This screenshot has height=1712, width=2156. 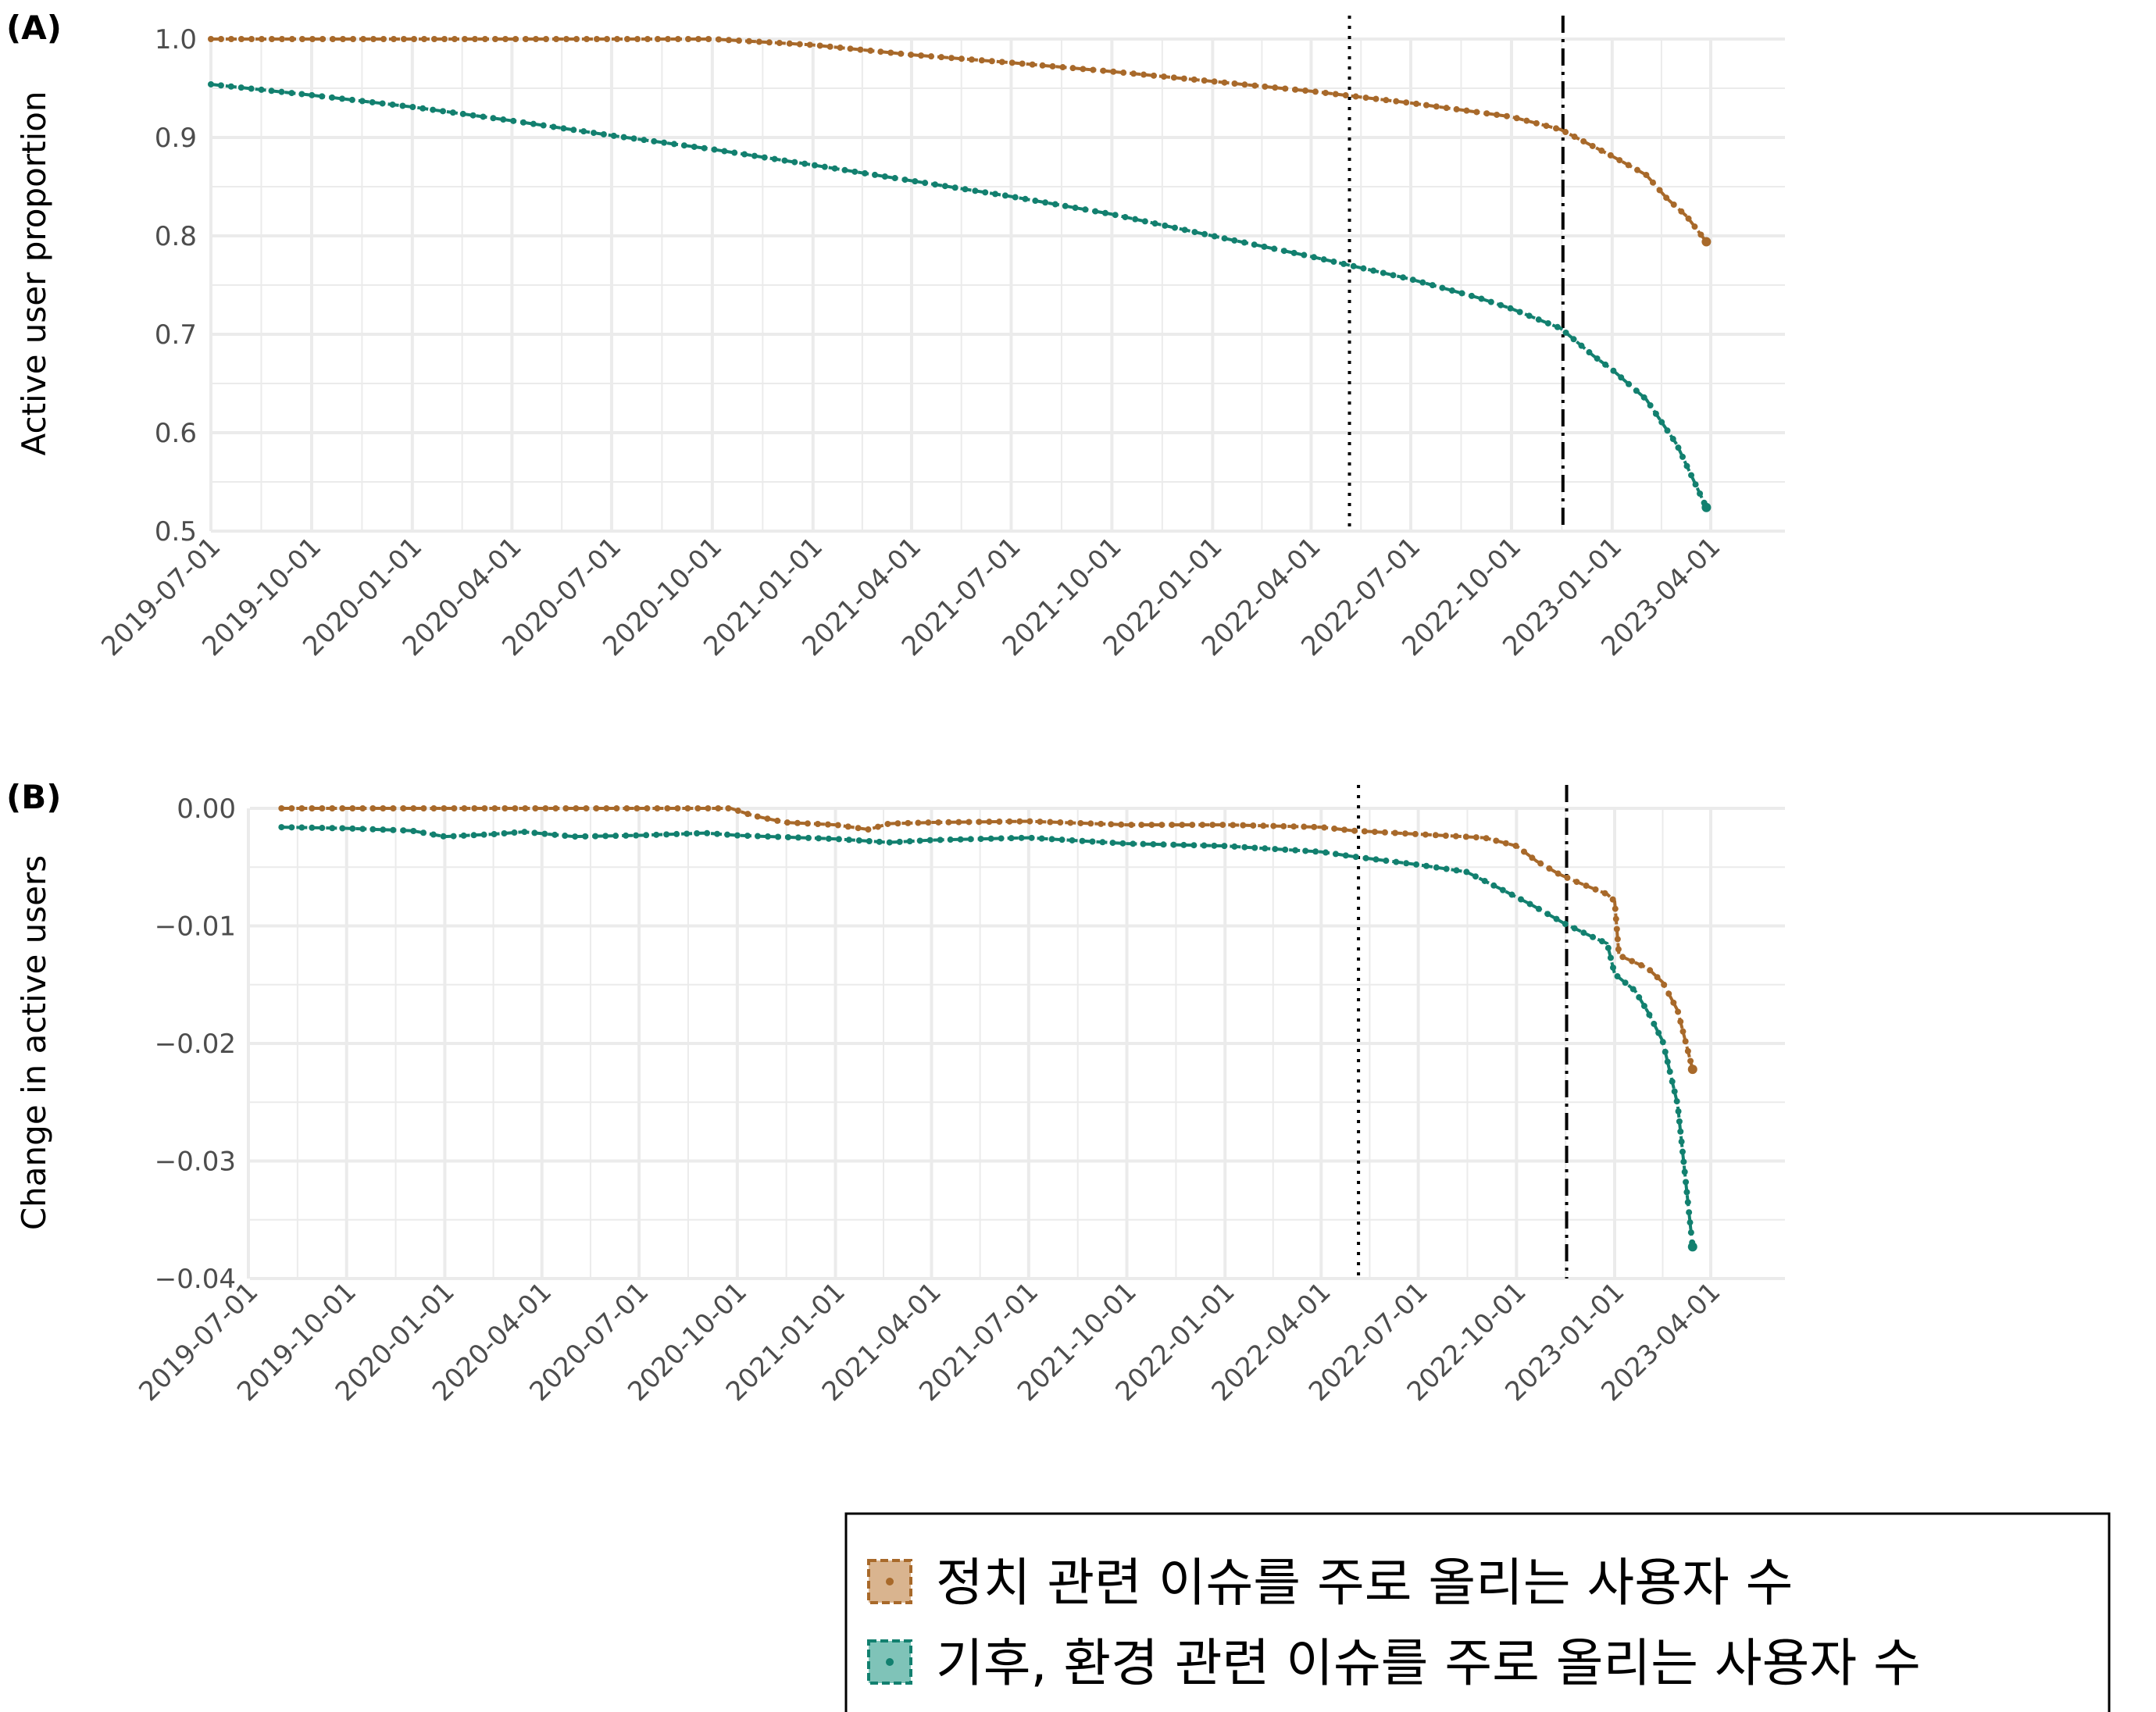 What do you see at coordinates (890, 1582) in the screenshot?
I see `legend-marker-political` at bounding box center [890, 1582].